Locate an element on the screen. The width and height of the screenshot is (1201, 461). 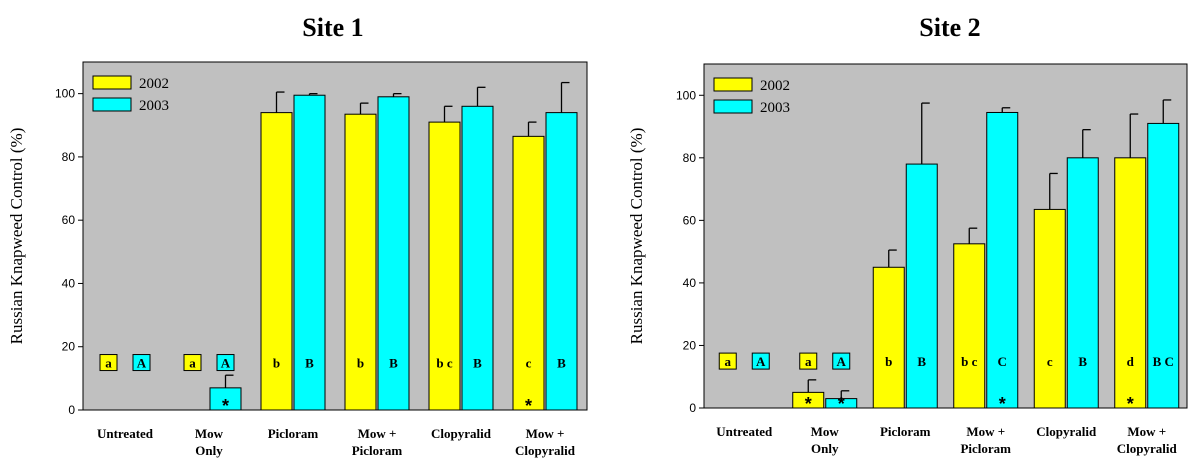
significance-letter: d is located at coordinates (1131, 361).